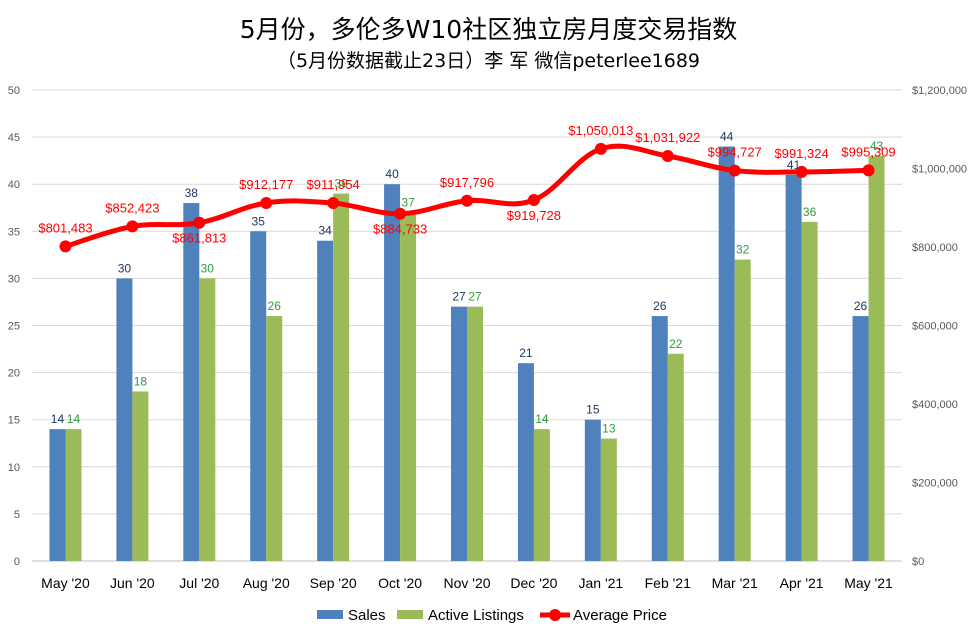 Image resolution: width=977 pixels, height=638 pixels. I want to click on sales-data-label: 14, so click(58, 419).